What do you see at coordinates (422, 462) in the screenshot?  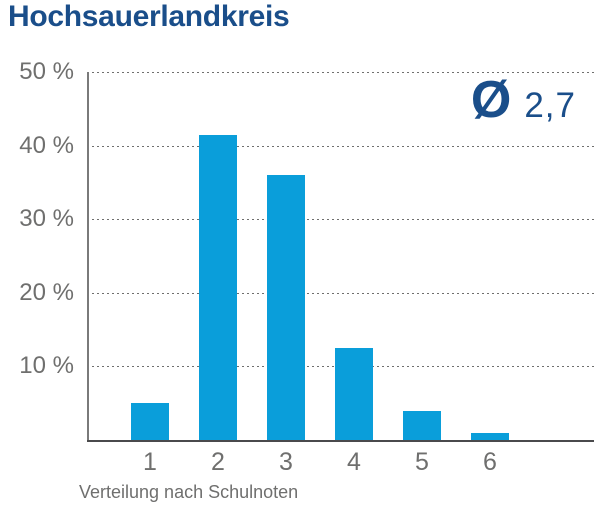 I see `x-tick-label: 5` at bounding box center [422, 462].